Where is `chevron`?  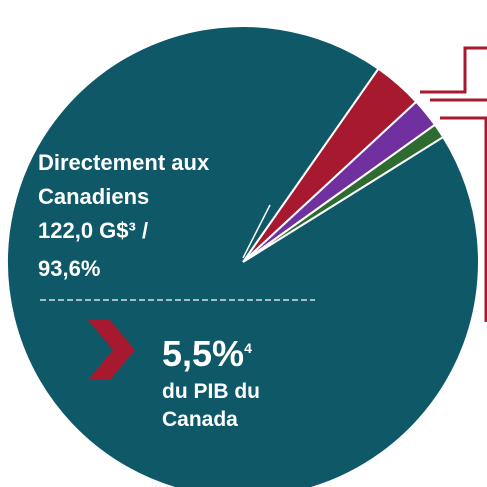 chevron is located at coordinates (111, 350).